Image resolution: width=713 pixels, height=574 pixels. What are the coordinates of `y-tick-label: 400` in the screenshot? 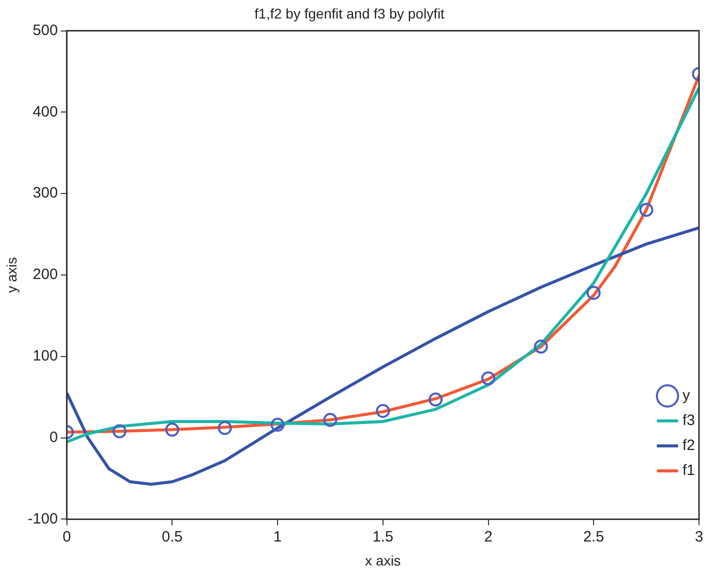 It's located at (45, 111).